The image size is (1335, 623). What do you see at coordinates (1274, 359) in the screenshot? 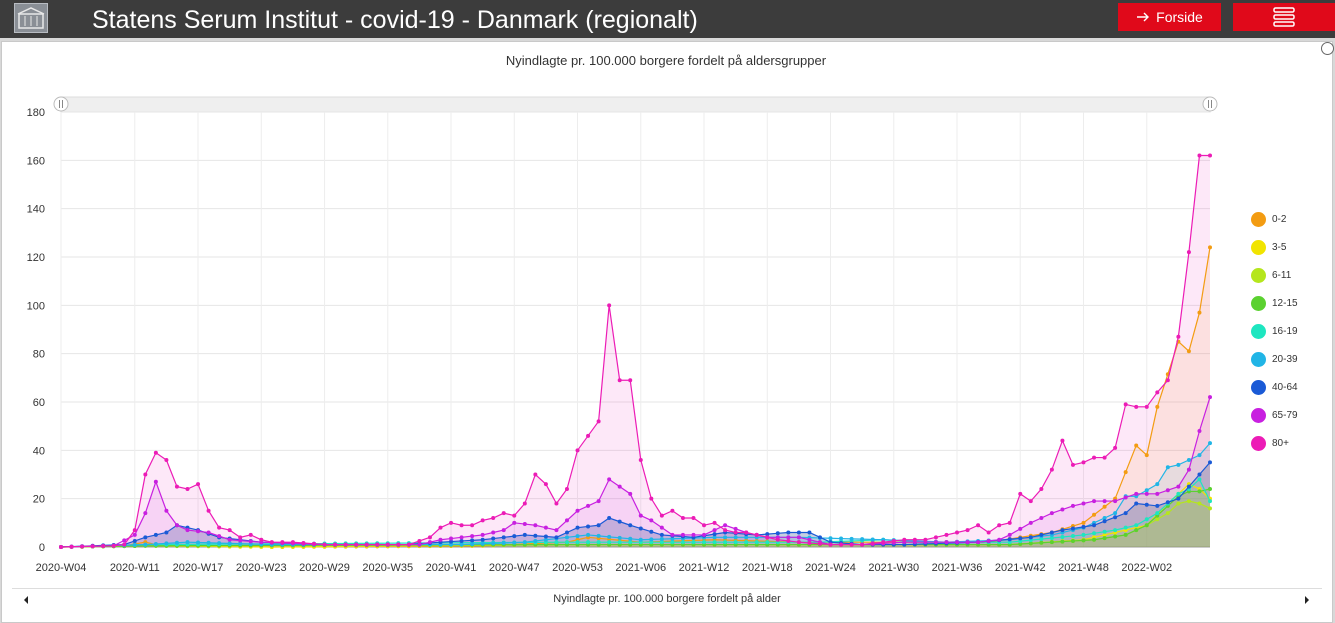
I see `legend-item-20-39: 20-39` at bounding box center [1274, 359].